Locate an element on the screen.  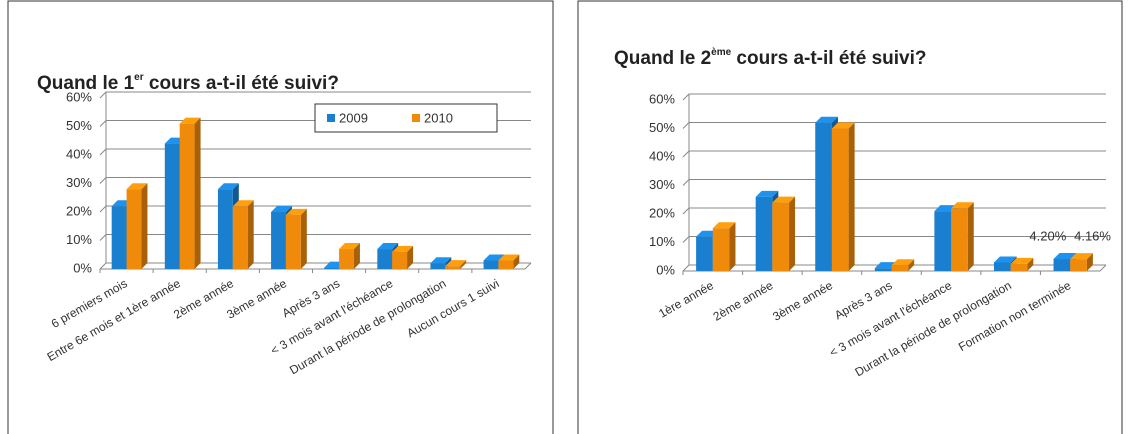
y-tick-label: 50% is located at coordinates (662, 127).